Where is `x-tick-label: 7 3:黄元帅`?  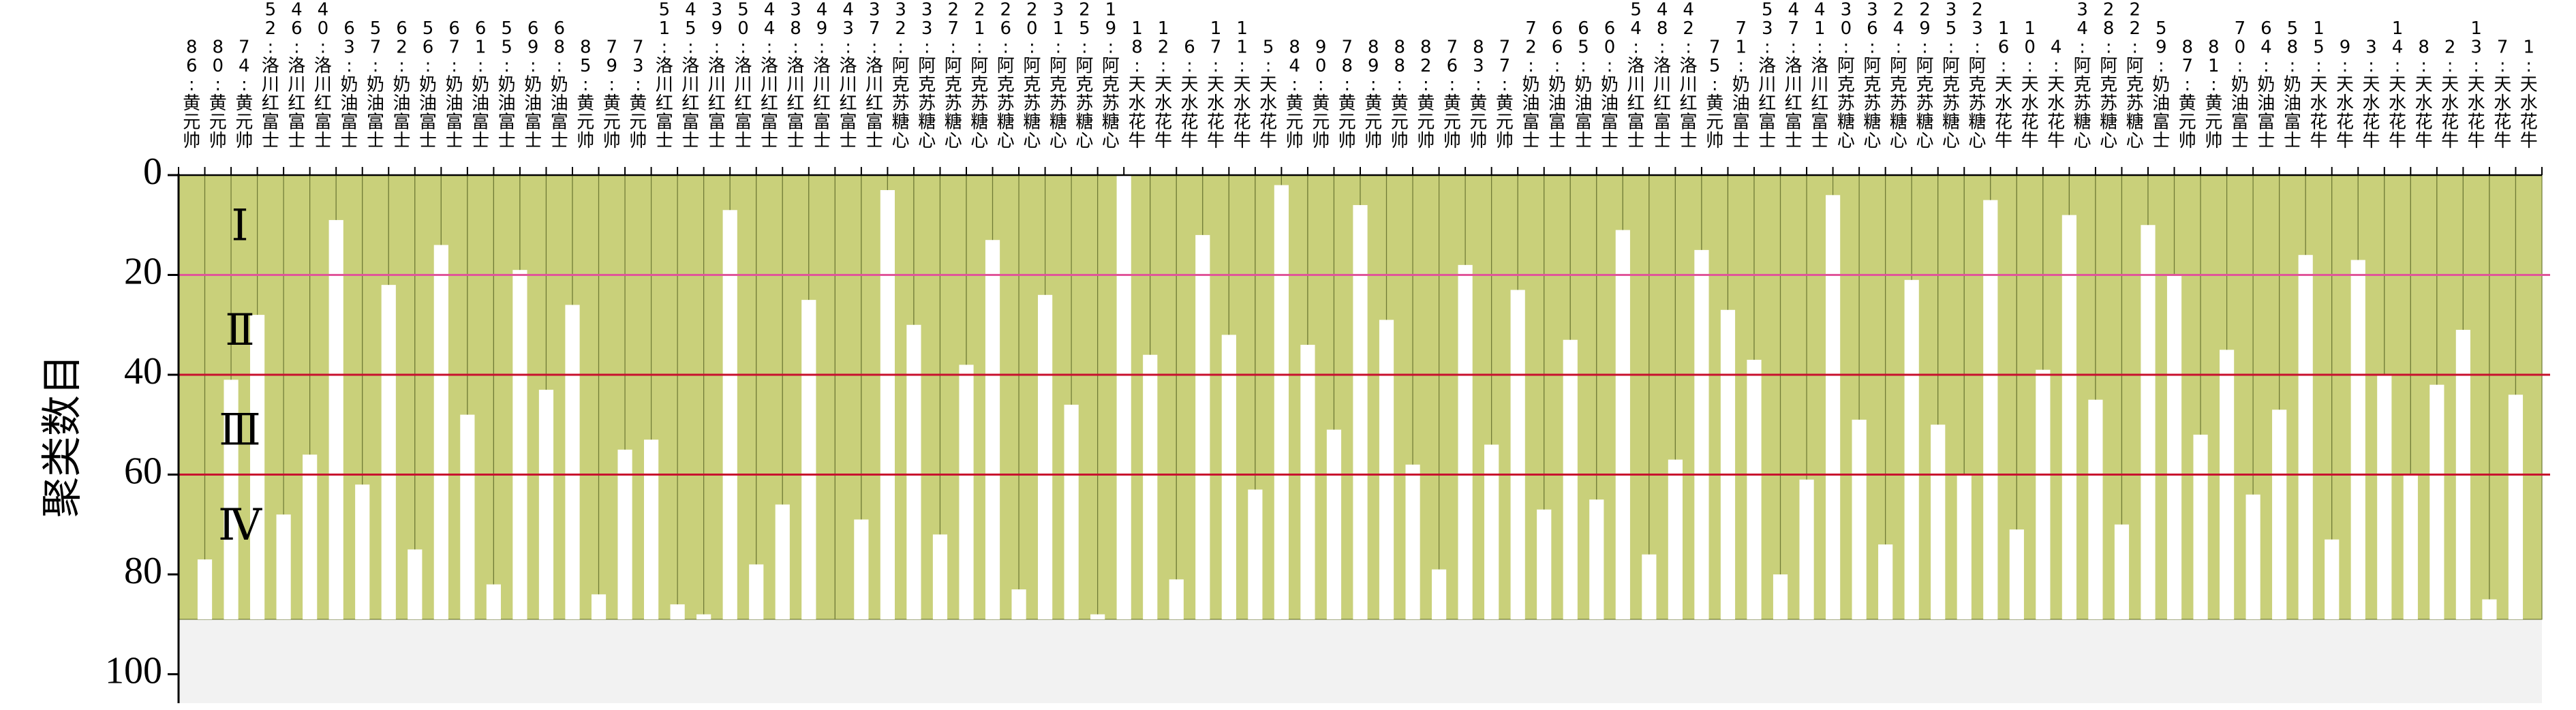
x-tick-label: 7 3:黄元帅 is located at coordinates (638, 95).